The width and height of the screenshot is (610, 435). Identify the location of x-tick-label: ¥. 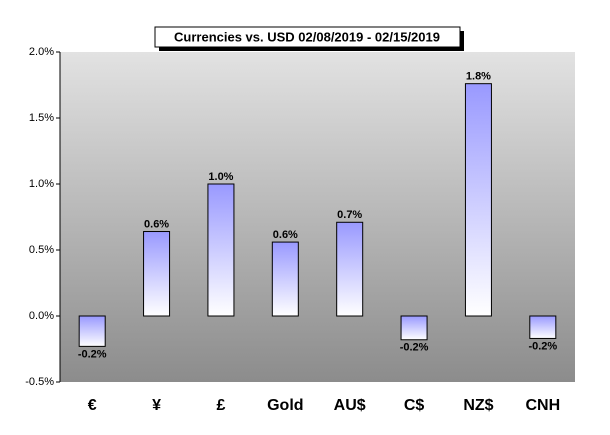
(156, 405).